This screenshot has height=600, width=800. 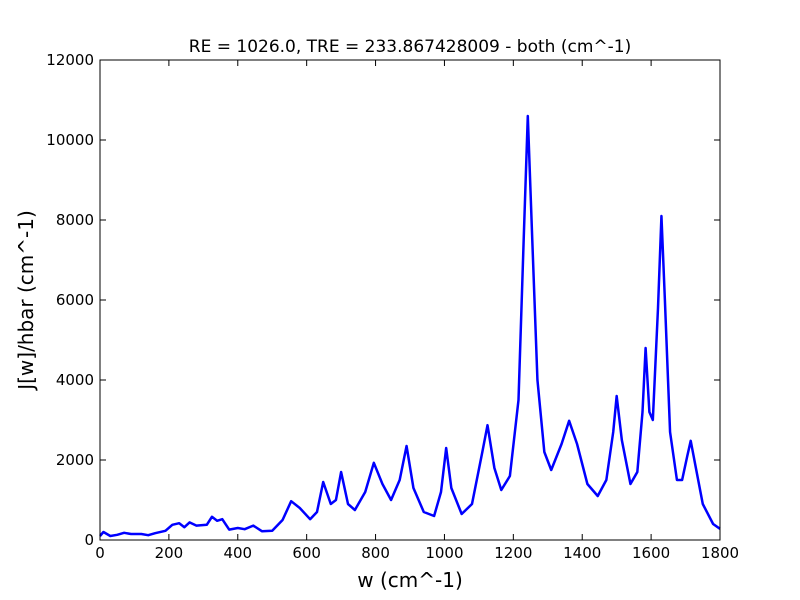 What do you see at coordinates (375, 553) in the screenshot?
I see `x-tick-label: 800` at bounding box center [375, 553].